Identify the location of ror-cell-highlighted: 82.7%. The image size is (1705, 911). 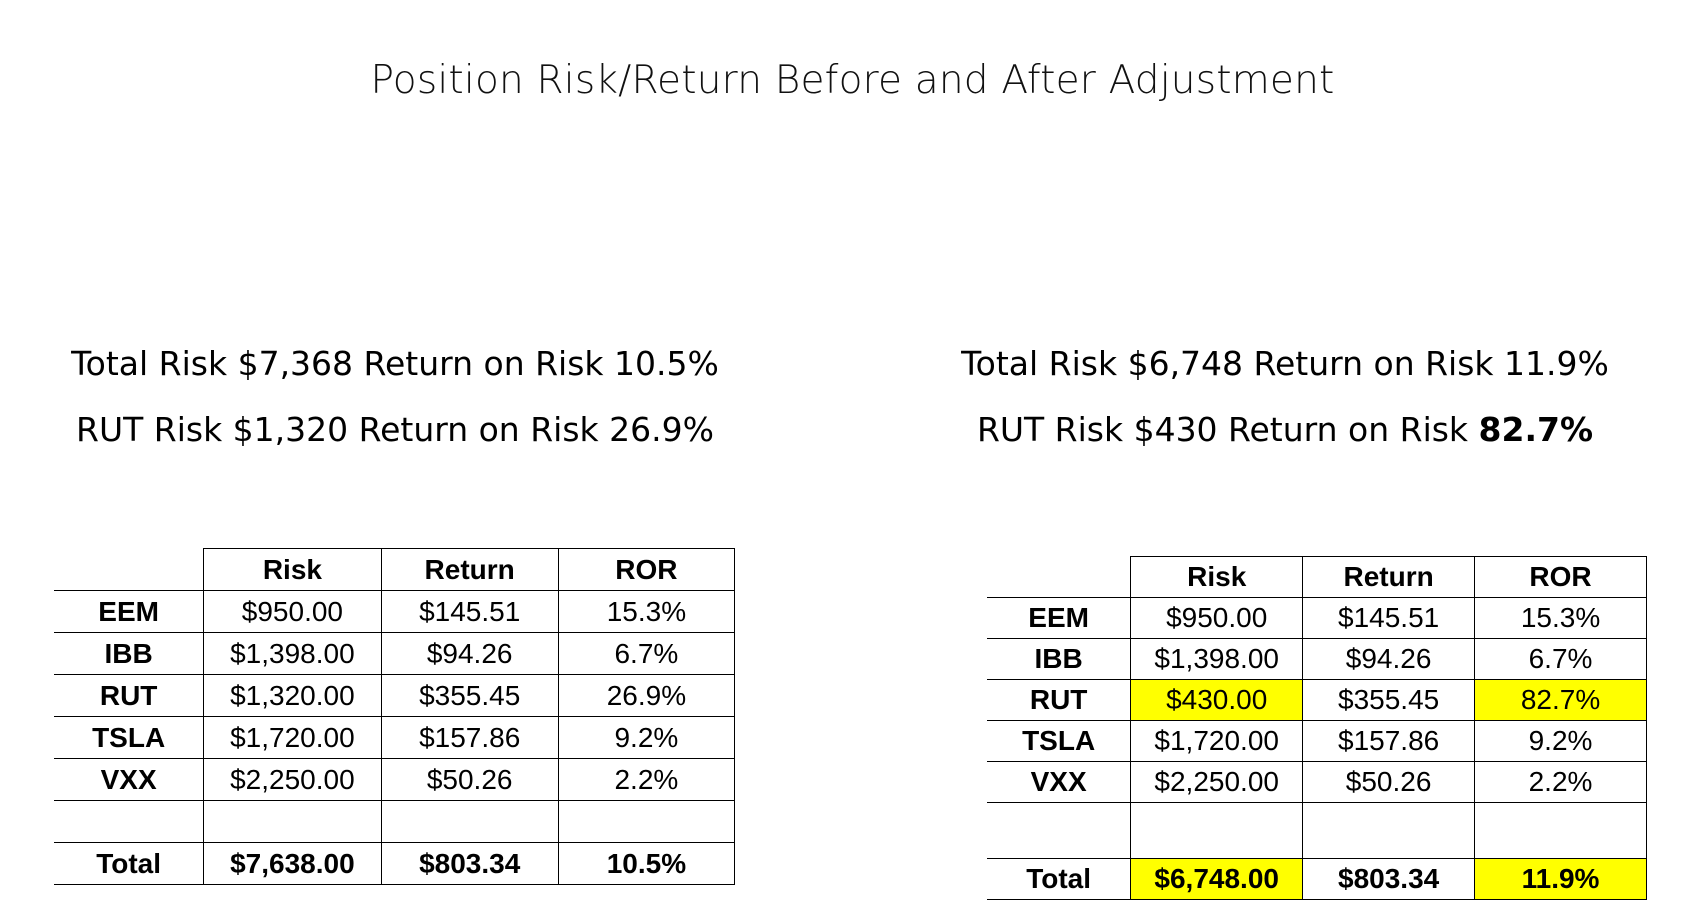
(1560, 700).